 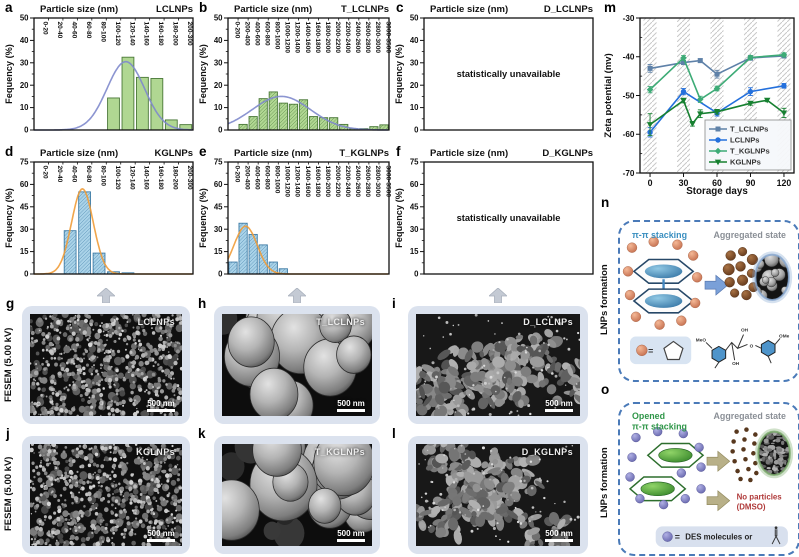 I want to click on svg-text: 40-60, so click(x=73, y=30).